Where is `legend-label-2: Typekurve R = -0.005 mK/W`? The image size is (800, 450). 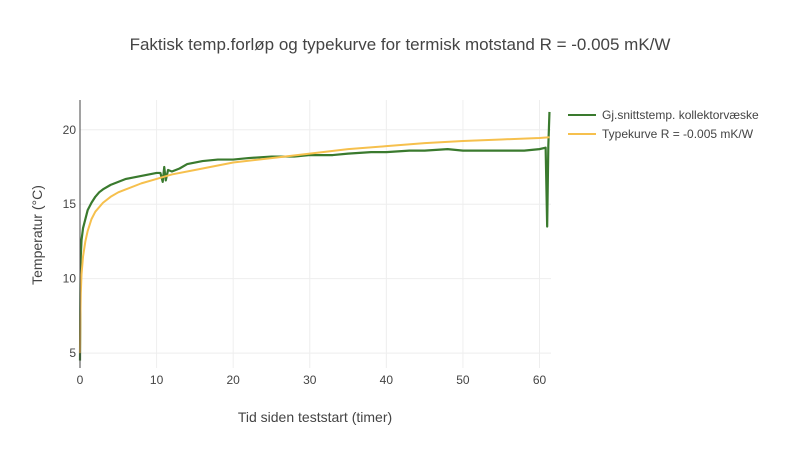
legend-label-2: Typekurve R = -0.005 mK/W is located at coordinates (678, 134).